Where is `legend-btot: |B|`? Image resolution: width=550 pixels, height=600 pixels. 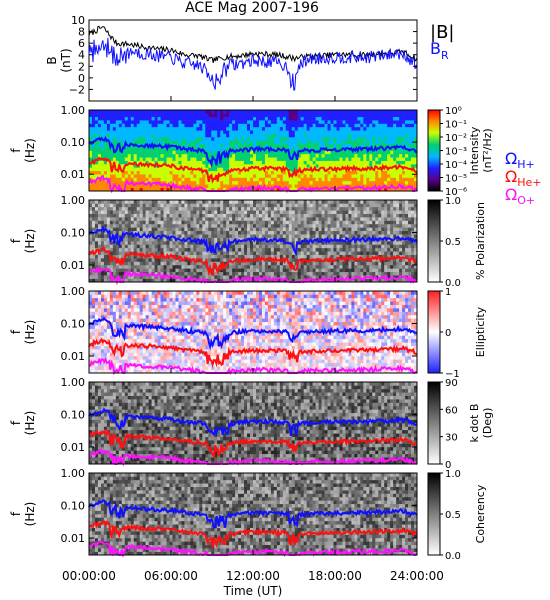
legend-btot: |B| is located at coordinates (442, 32).